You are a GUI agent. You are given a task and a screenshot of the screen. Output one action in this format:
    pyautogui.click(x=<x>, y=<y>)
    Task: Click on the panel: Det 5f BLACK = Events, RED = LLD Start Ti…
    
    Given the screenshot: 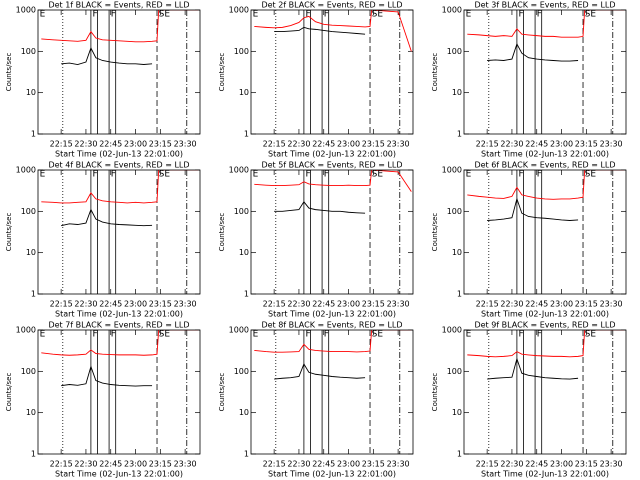 What is the action you would take?
    pyautogui.click(x=316, y=240)
    